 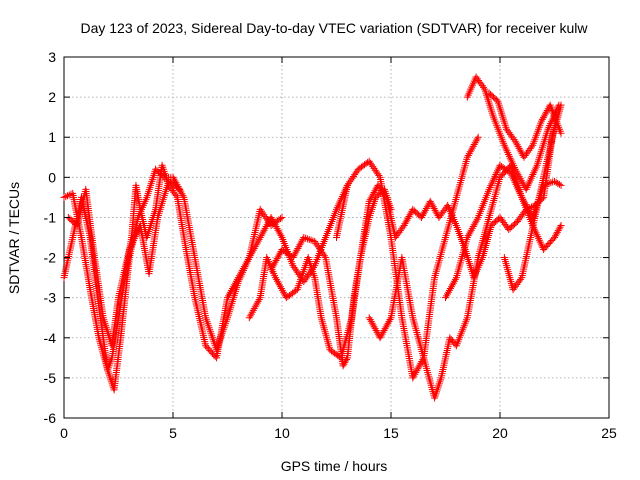 I want to click on x-tick-label: 15, so click(x=391, y=433).